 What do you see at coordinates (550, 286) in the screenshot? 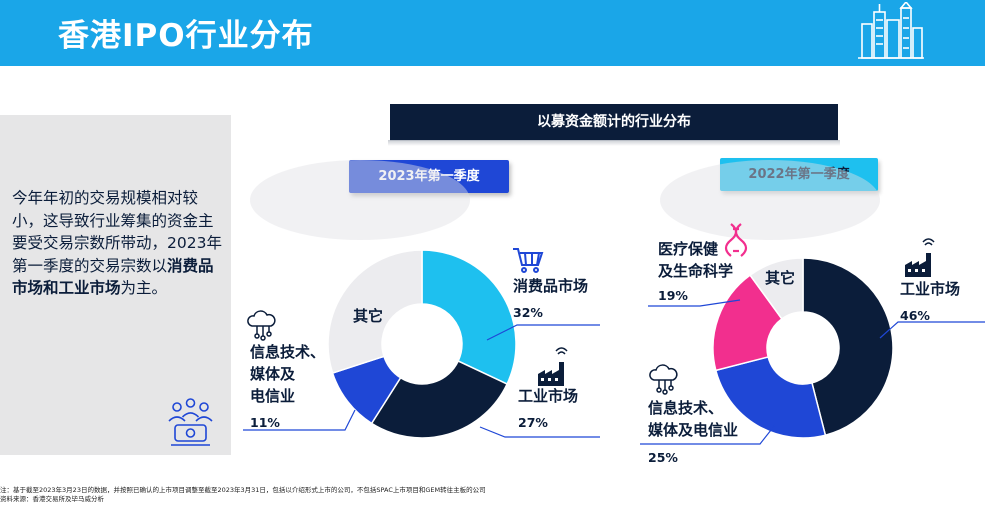
I see `slice-label: 消费品市场` at bounding box center [550, 286].